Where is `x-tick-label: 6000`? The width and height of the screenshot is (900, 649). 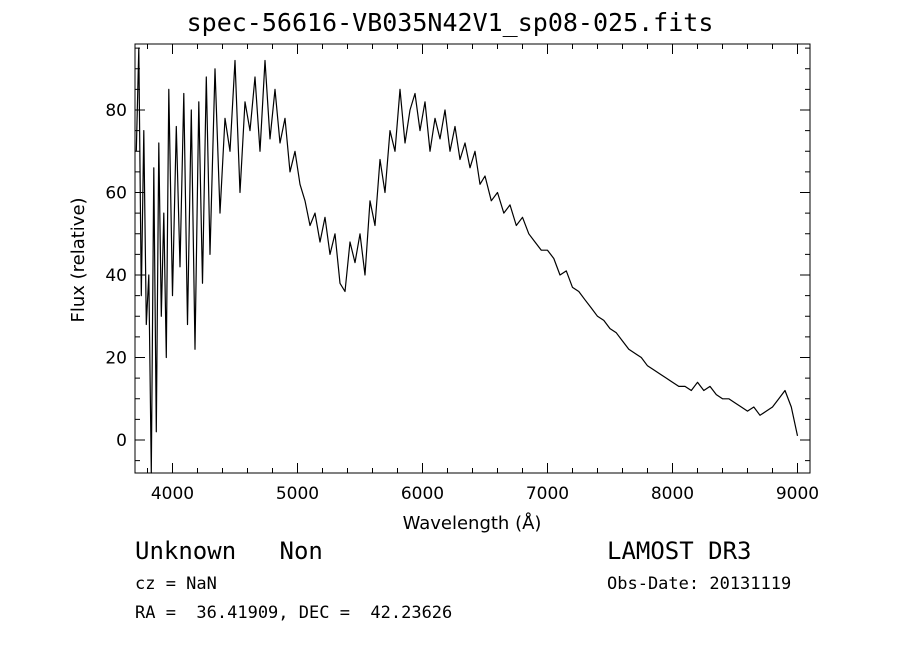 x-tick-label: 6000 is located at coordinates (422, 494).